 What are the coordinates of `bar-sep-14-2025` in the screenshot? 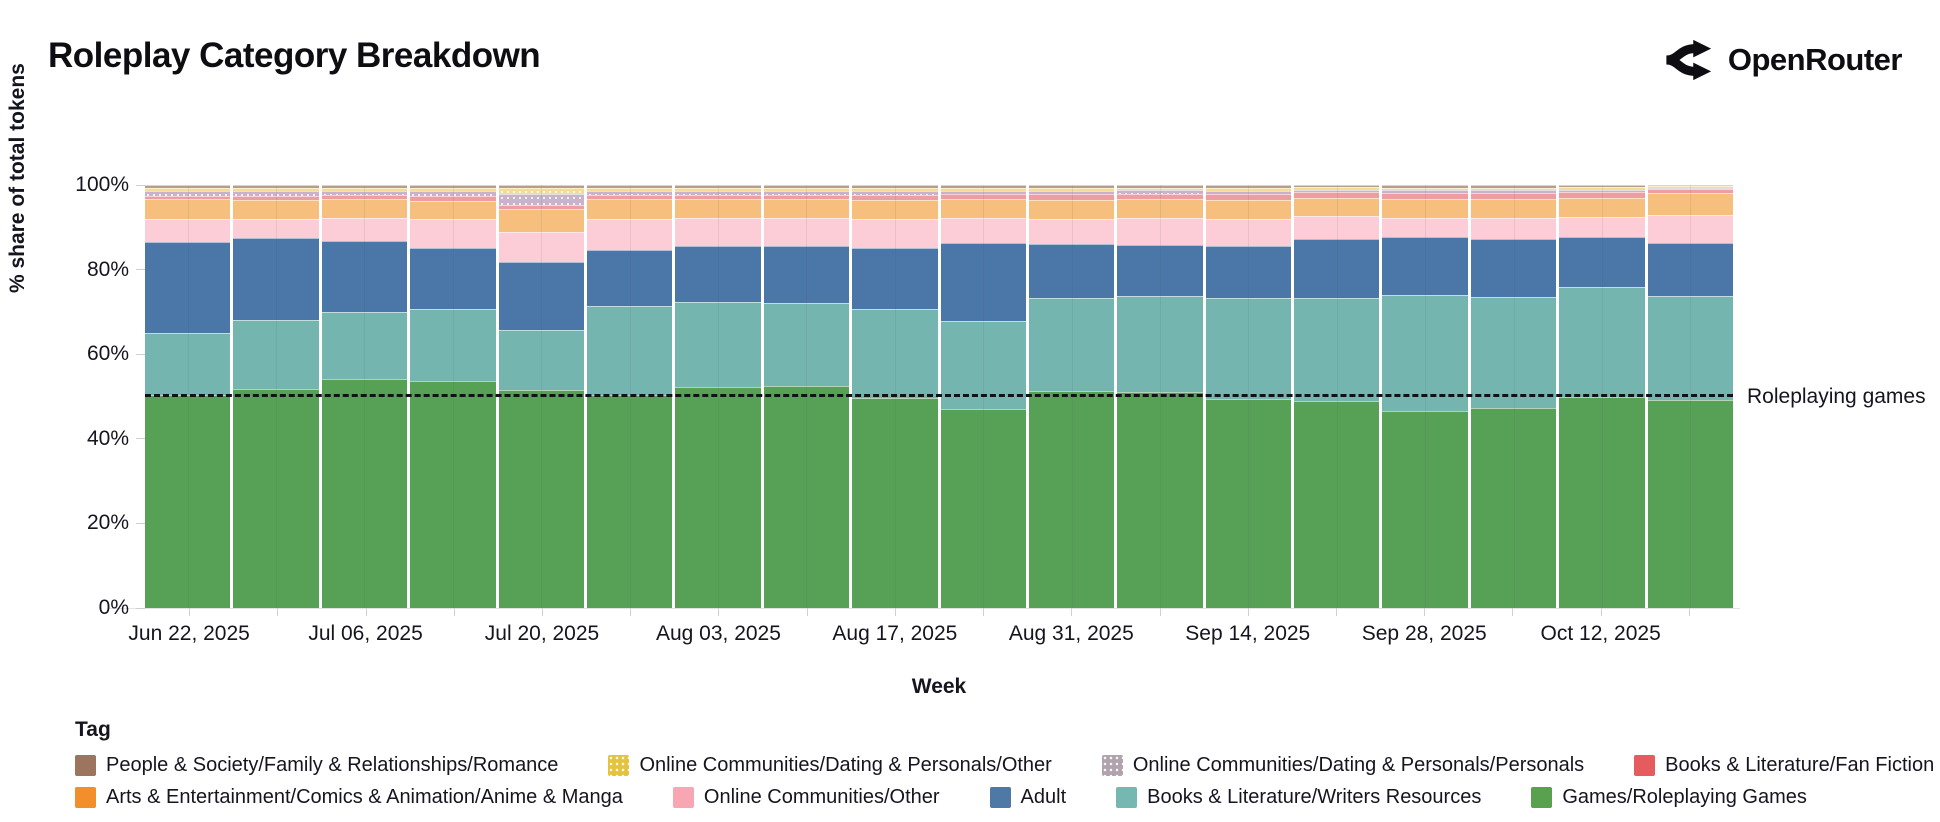 It's located at (1248, 396).